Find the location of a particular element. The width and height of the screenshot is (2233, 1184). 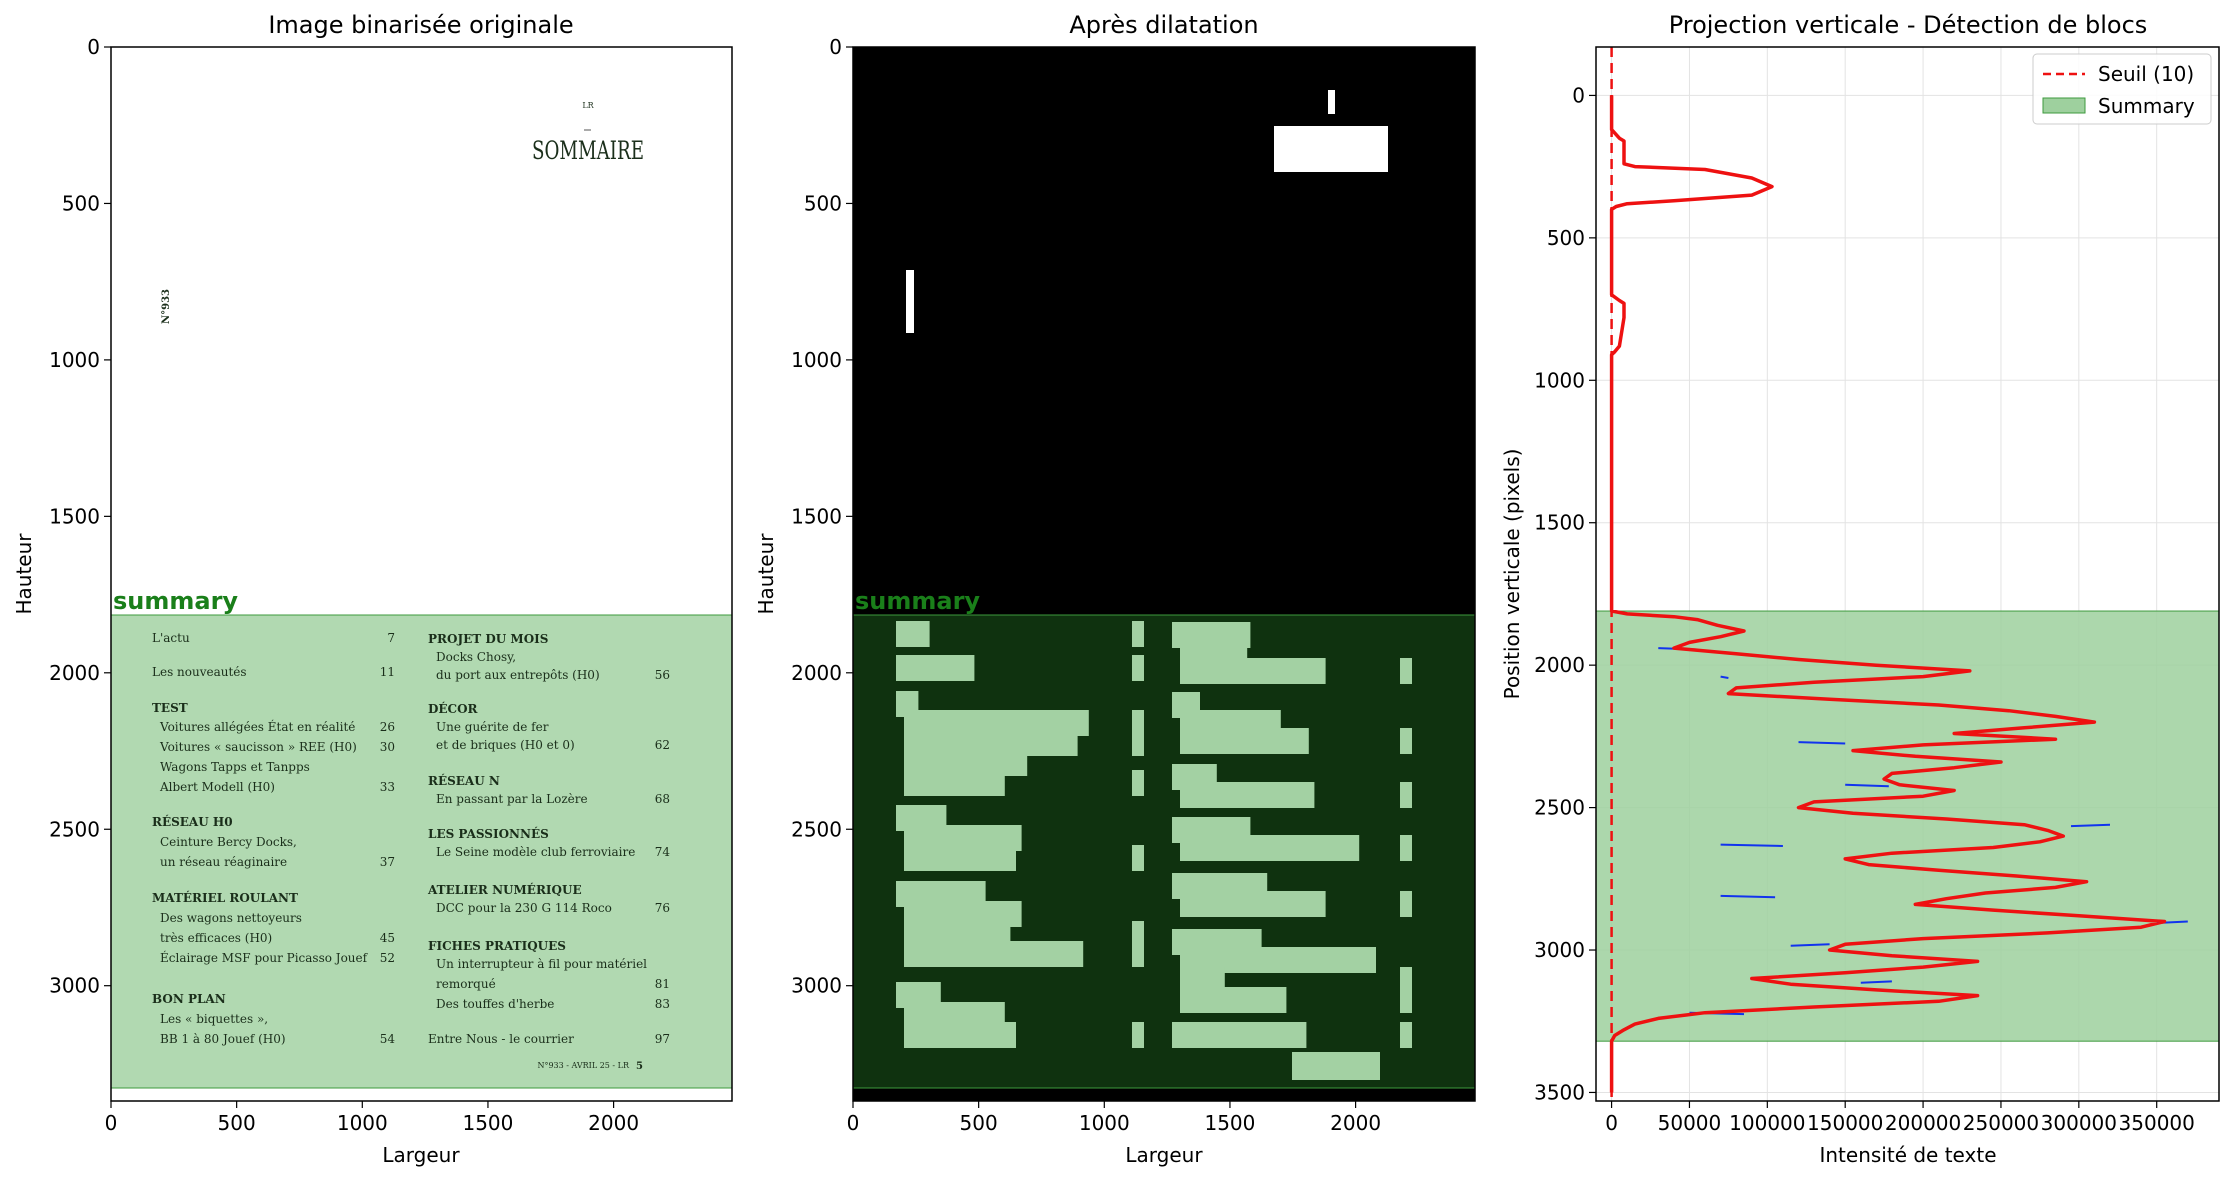

doc-sommaire: SOMMAIRE is located at coordinates (588, 150).